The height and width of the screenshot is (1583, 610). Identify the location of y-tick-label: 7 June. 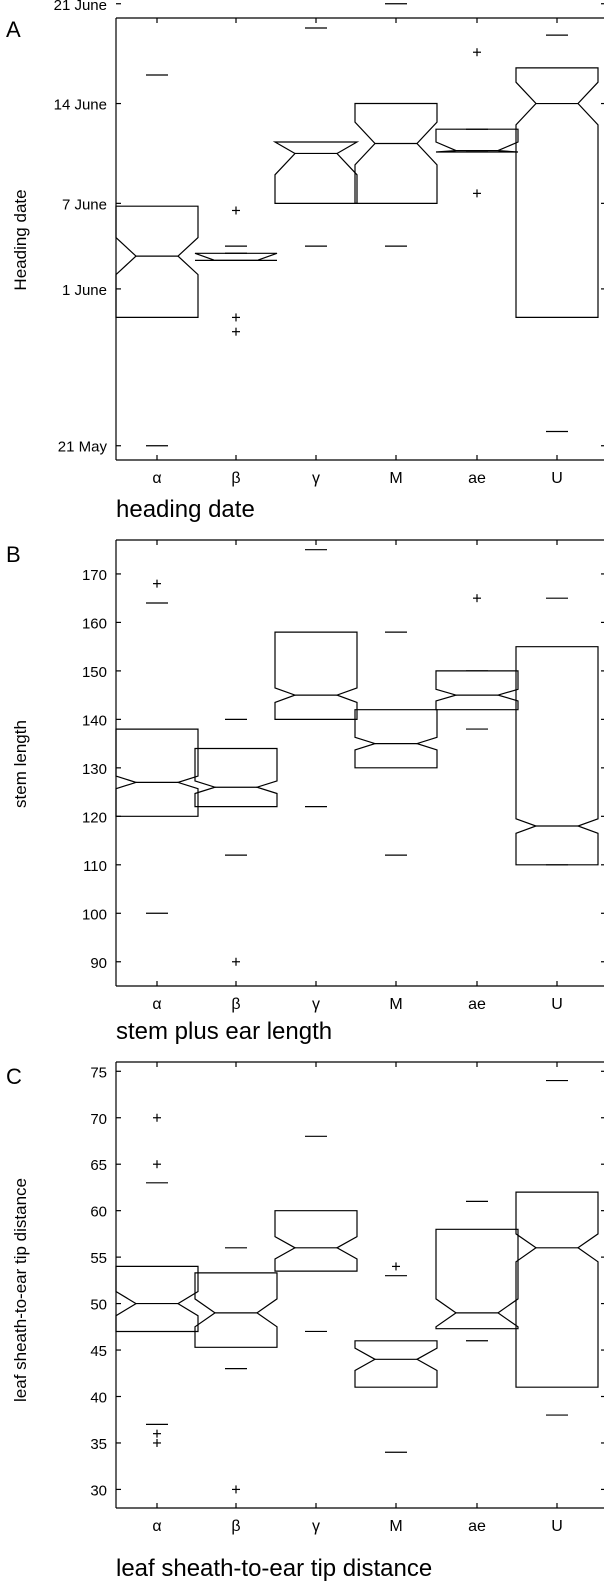
(84, 204).